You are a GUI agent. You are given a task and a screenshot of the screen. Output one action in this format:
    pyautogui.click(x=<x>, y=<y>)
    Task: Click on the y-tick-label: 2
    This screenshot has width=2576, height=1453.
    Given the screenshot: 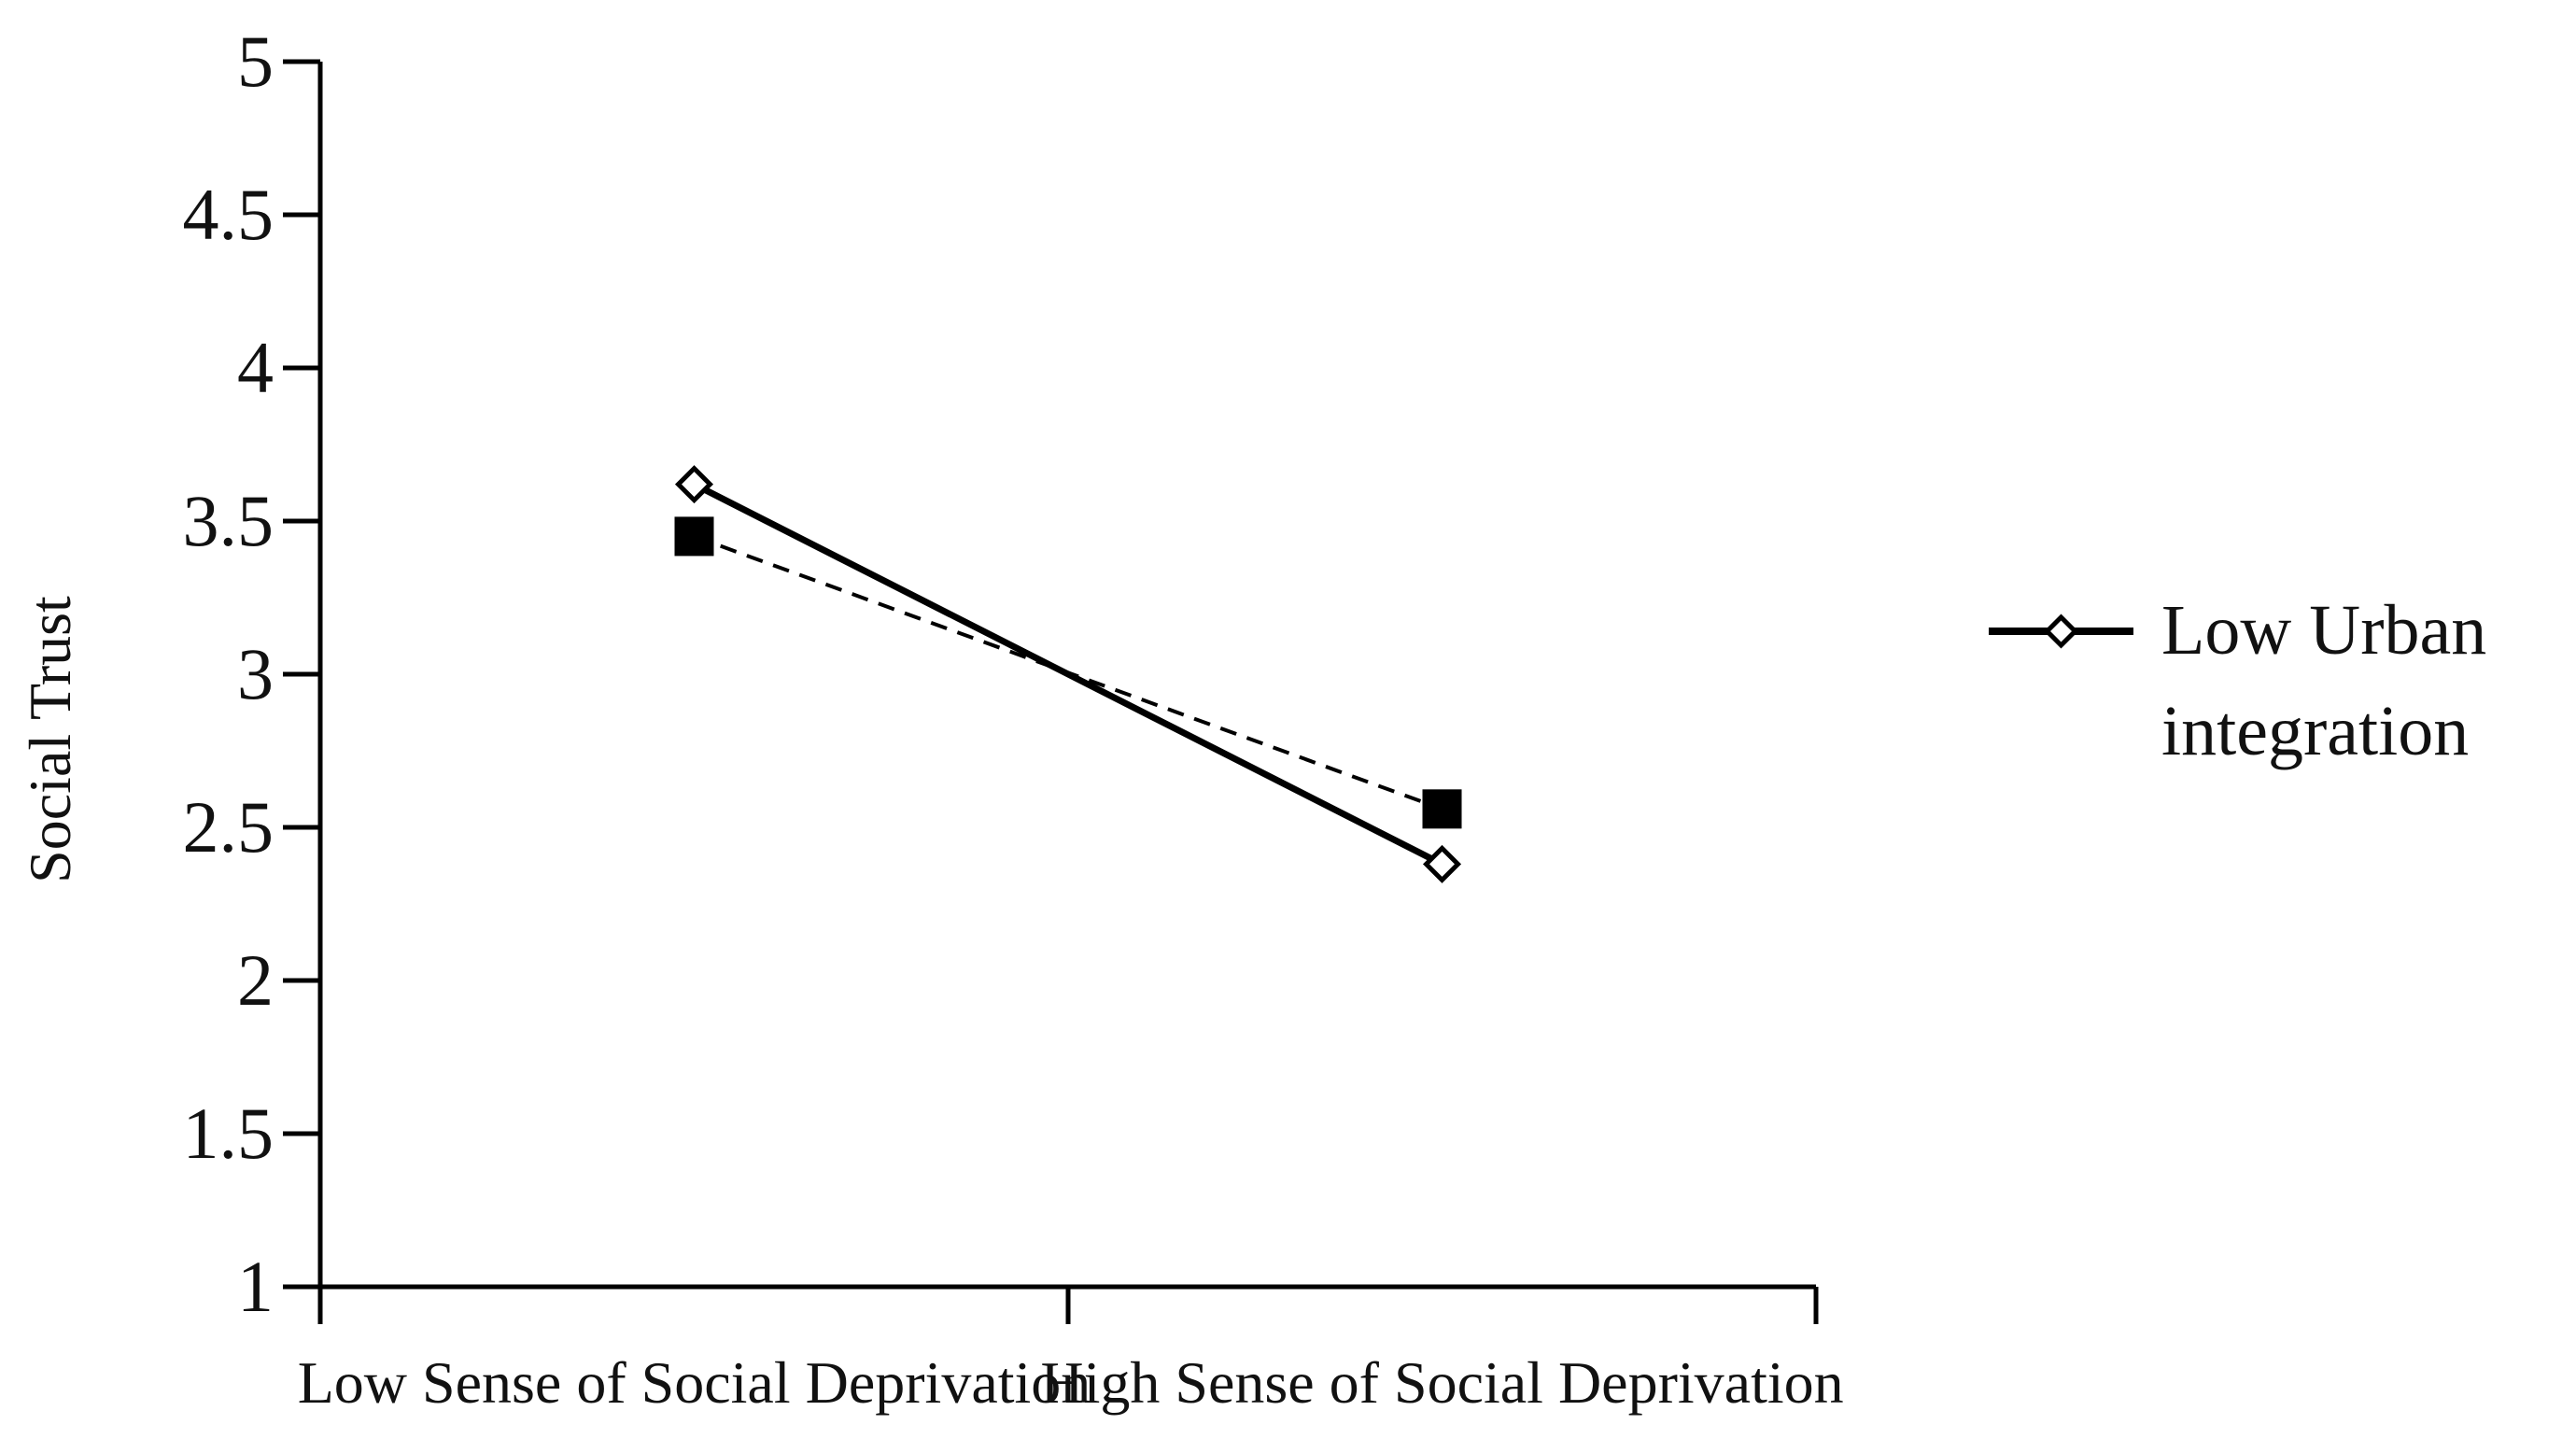 What is the action you would take?
    pyautogui.click(x=255, y=980)
    